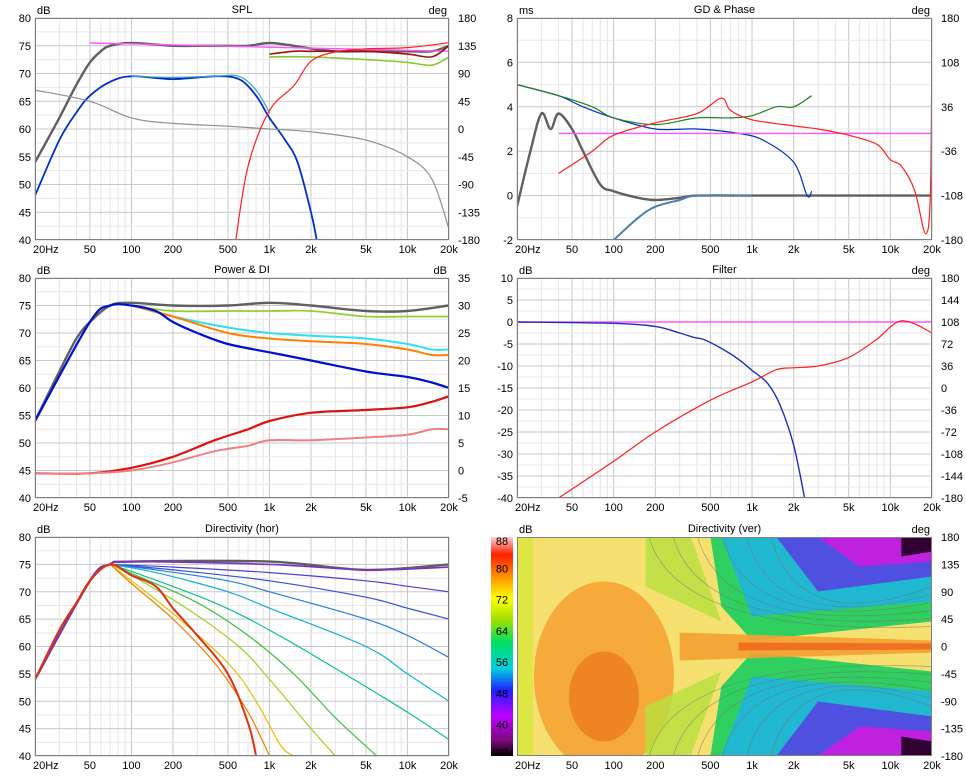 This screenshot has width=966, height=779. What do you see at coordinates (502, 694) in the screenshot?
I see `colorbar-tick-label: 48` at bounding box center [502, 694].